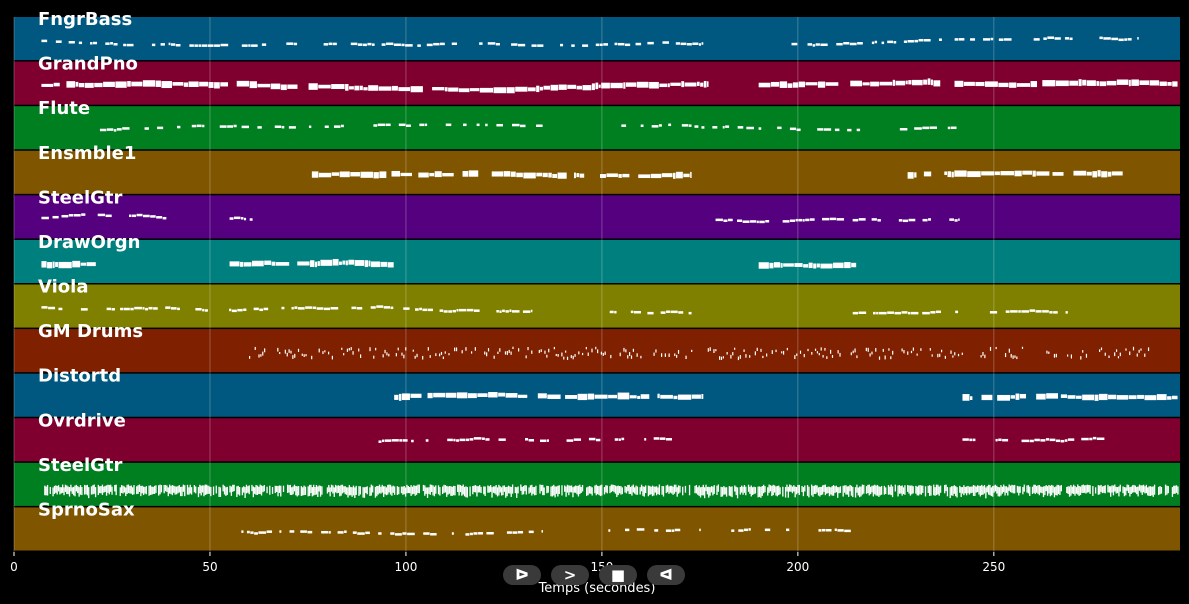 This screenshot has height=604, width=1189. I want to click on play-backward-icon: ᐊ, so click(666, 575).